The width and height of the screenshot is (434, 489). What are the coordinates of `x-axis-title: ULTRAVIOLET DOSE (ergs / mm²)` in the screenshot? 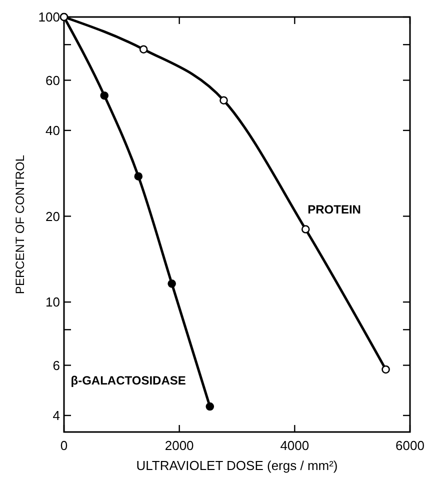 It's located at (237, 465).